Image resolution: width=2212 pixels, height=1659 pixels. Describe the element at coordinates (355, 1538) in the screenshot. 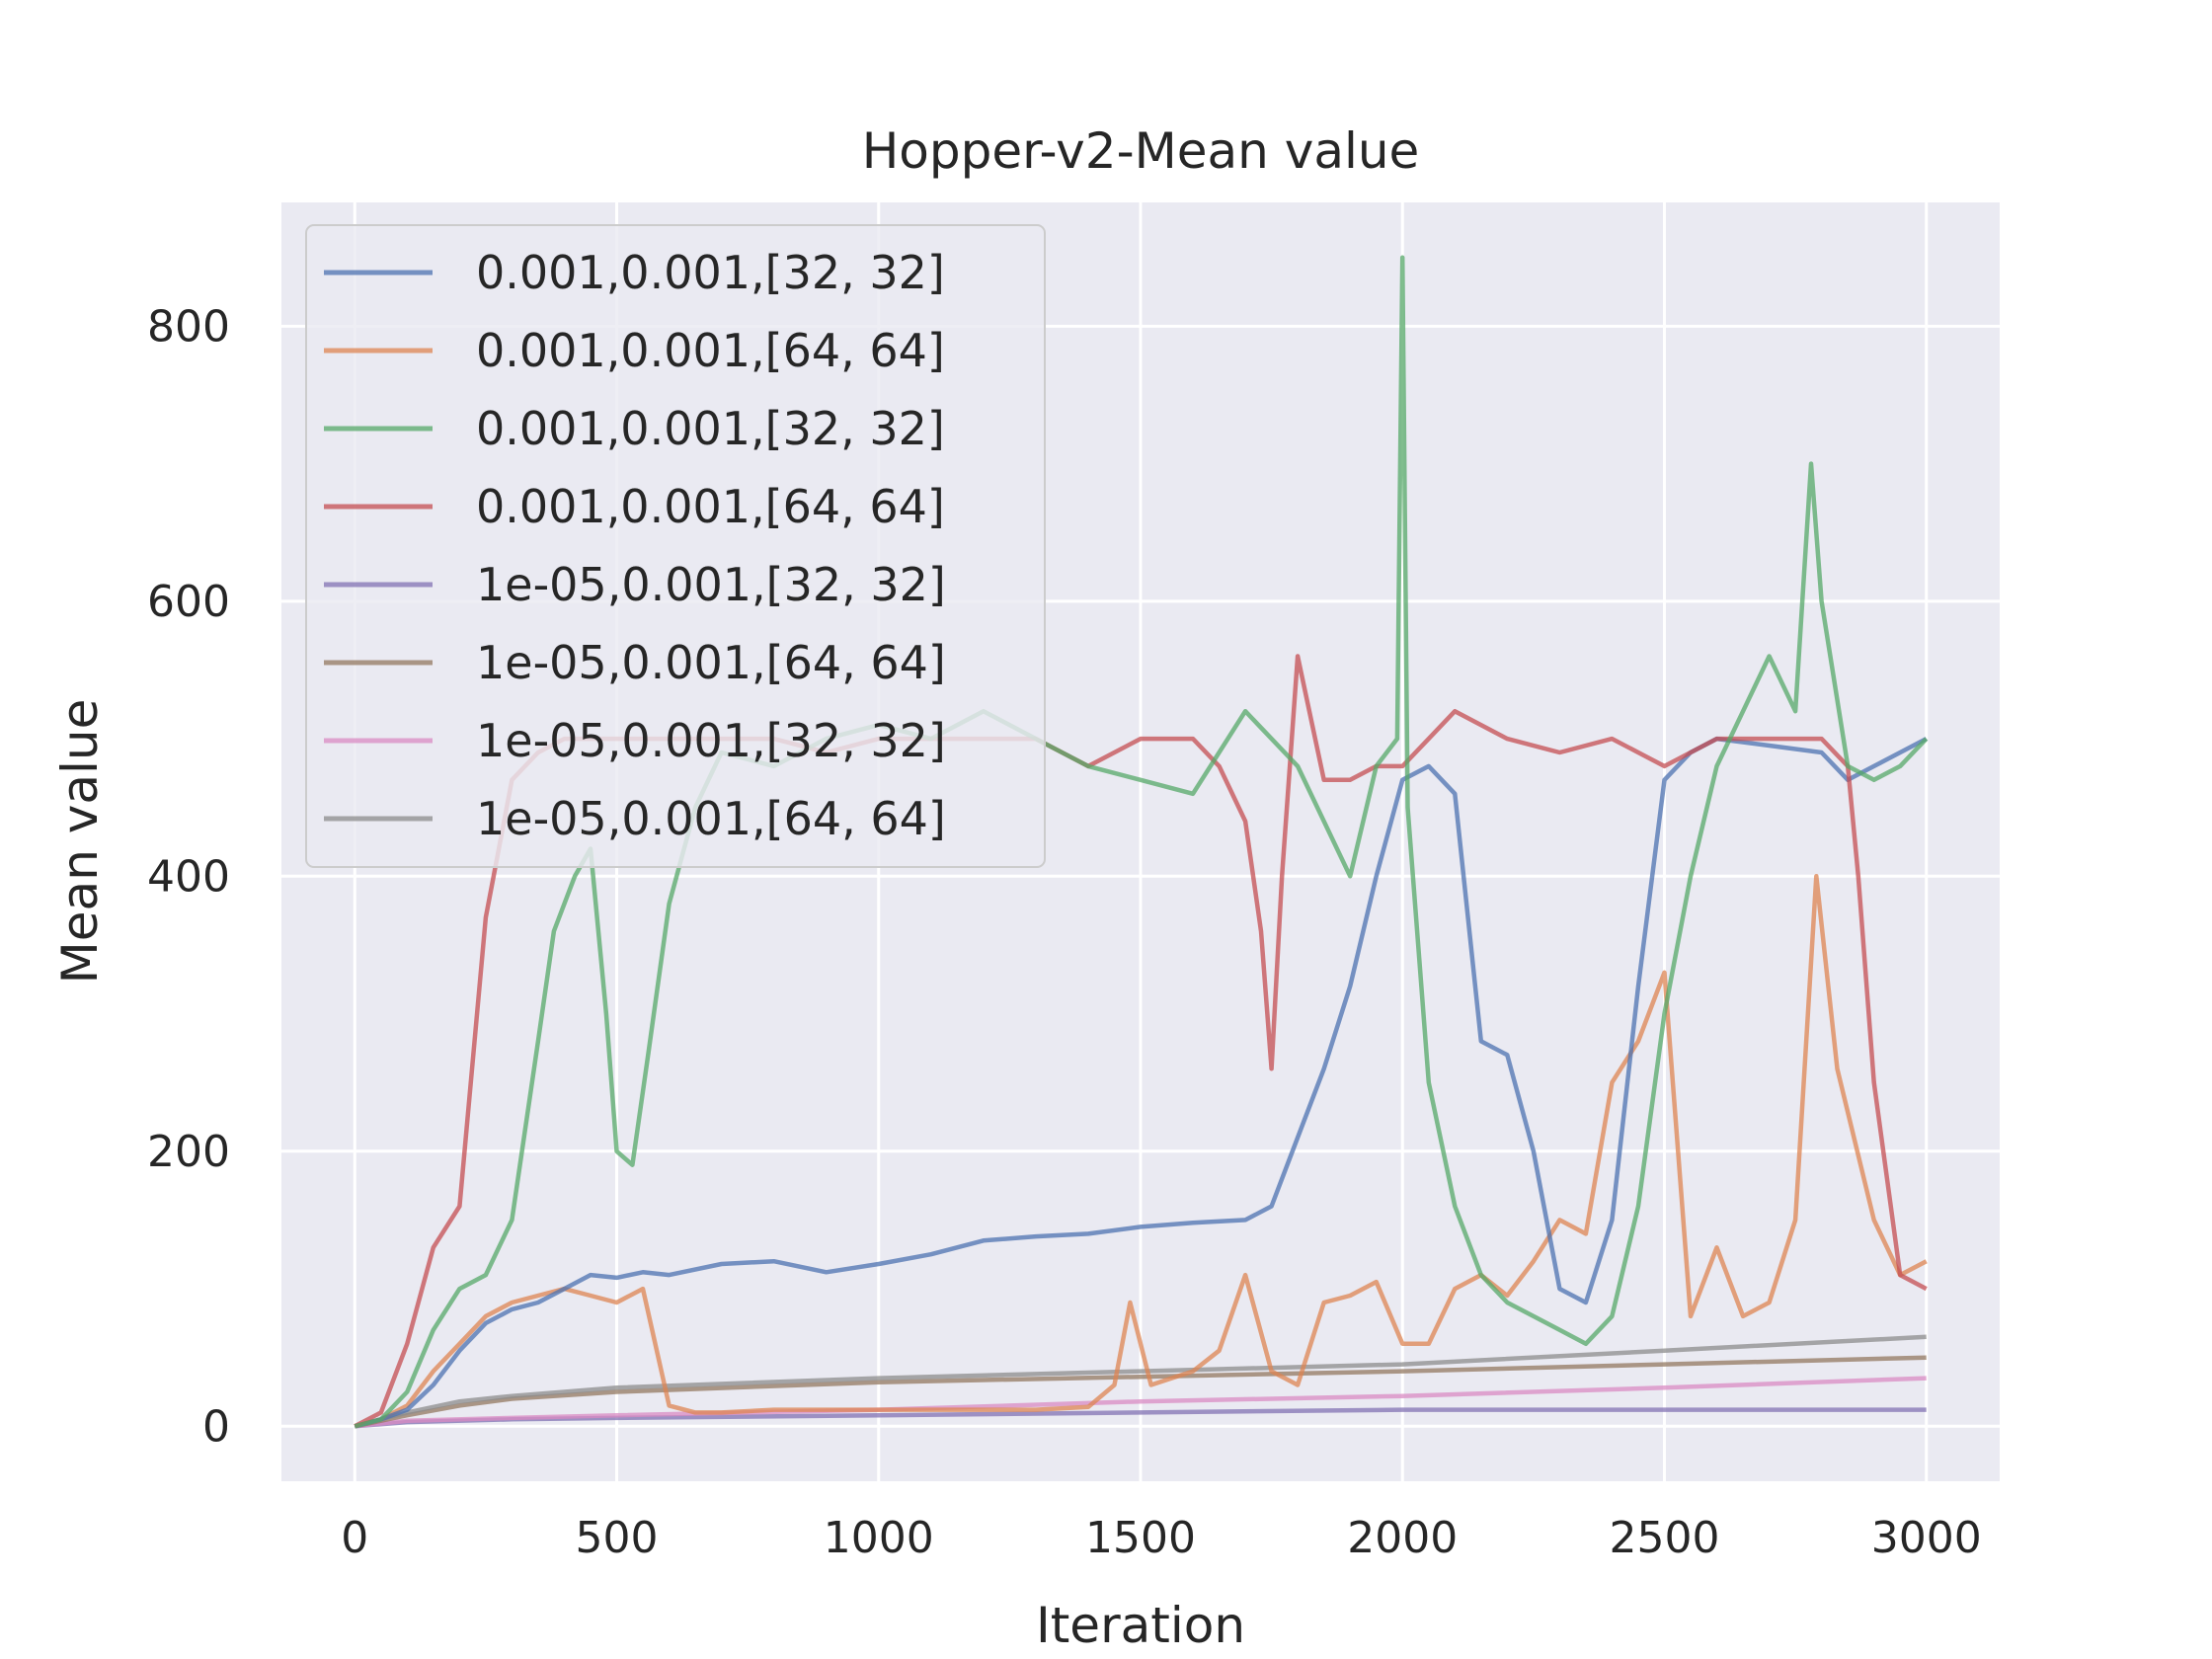

I see `x-tick-label: 0` at that location.